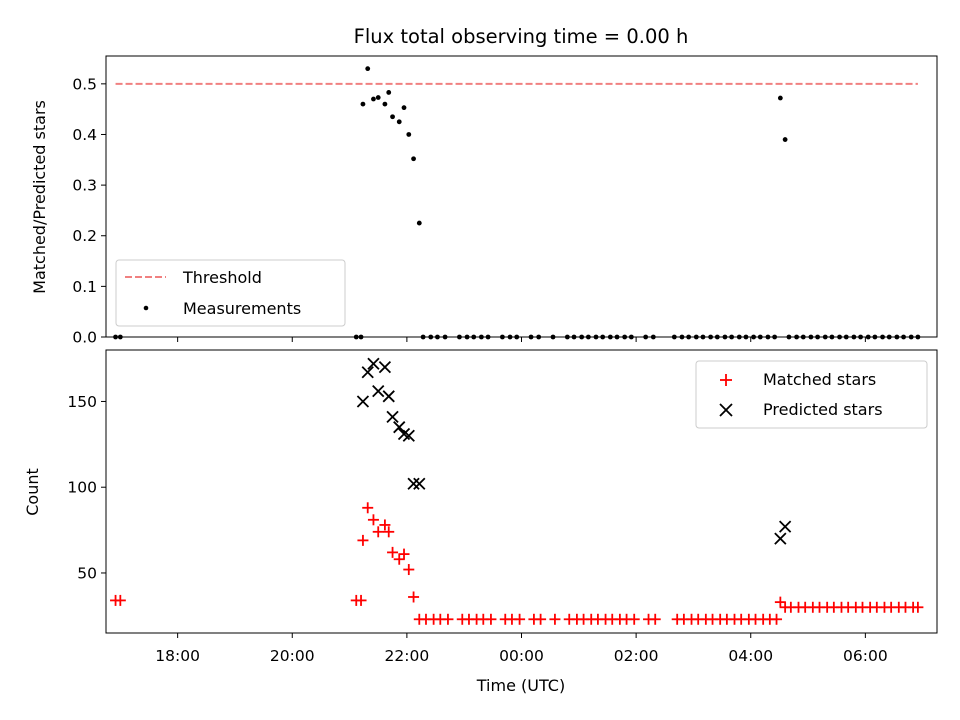  I want to click on figure-title: Flux total observing time = 0.00 h, so click(521, 36).